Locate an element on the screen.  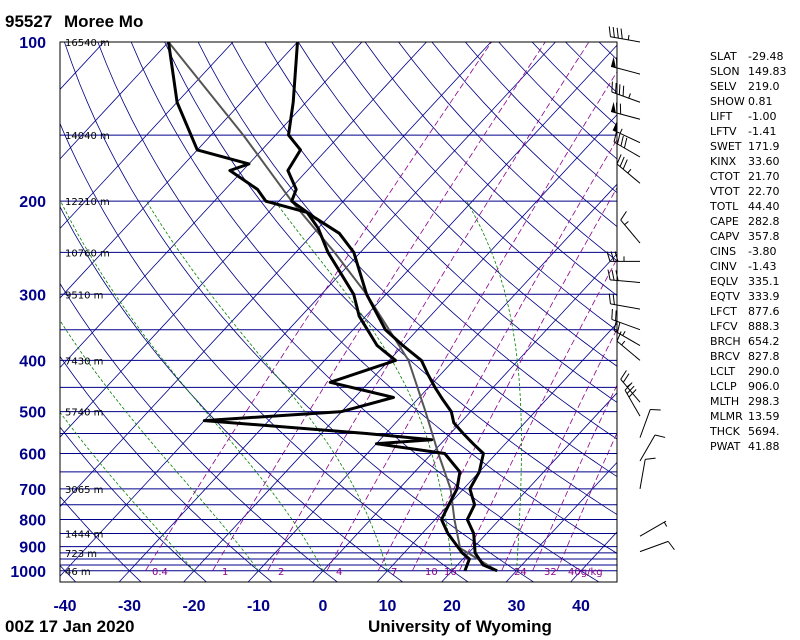
index-value: 290.0 is located at coordinates (764, 371).